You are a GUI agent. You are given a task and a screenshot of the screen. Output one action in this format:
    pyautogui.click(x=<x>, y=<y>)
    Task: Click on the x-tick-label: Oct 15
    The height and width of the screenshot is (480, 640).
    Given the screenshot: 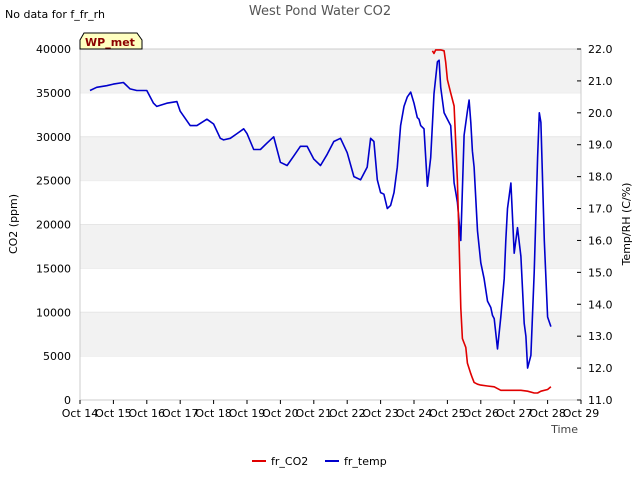 What is the action you would take?
    pyautogui.click(x=113, y=413)
    